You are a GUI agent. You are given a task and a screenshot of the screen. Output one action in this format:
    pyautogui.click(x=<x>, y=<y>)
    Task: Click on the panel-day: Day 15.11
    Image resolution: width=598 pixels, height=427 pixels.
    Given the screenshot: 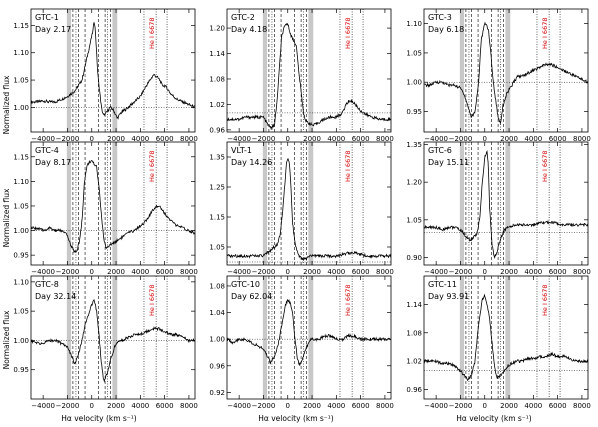 What is the action you would take?
    pyautogui.click(x=448, y=162)
    